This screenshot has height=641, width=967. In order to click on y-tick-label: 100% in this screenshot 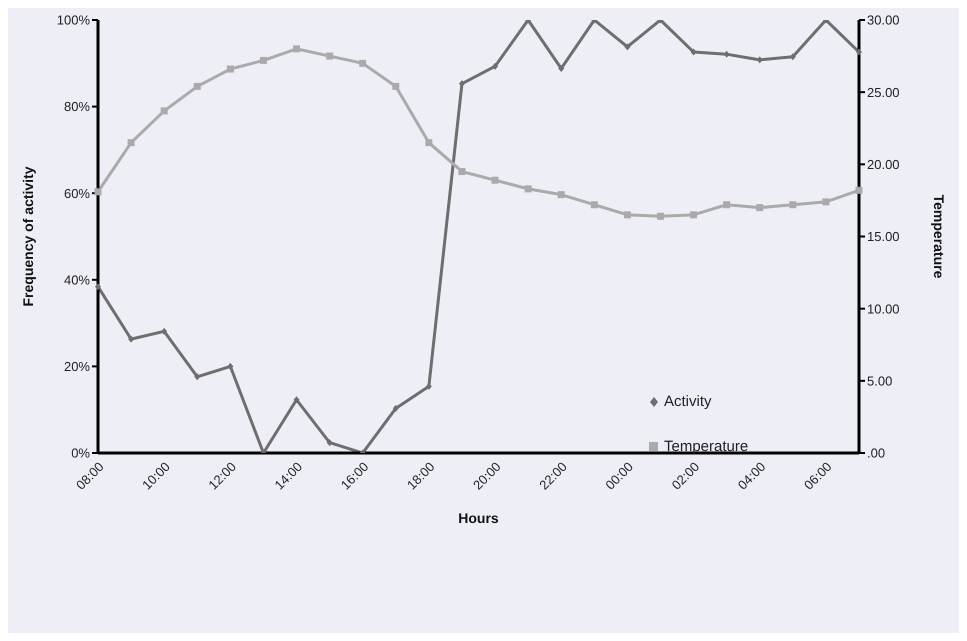, I will do `click(73, 20)`.